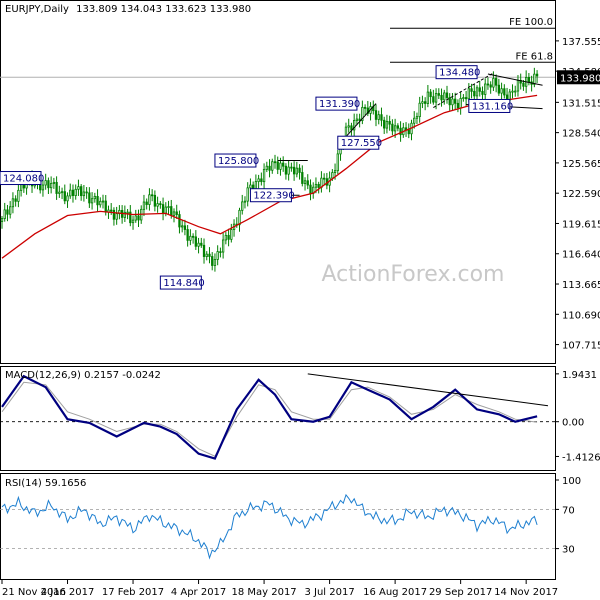 The width and height of the screenshot is (600, 600). I want to click on x-axis-tick-label: 3 Jul 2017, so click(329, 592).